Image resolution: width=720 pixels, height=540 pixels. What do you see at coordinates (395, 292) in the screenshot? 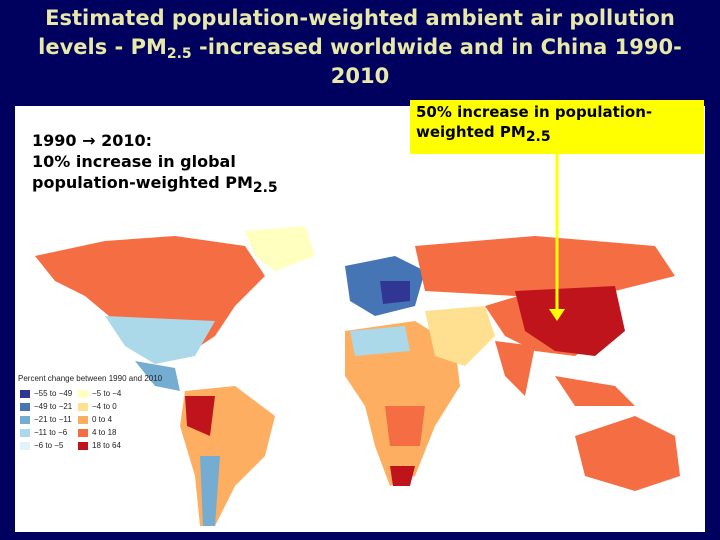
I see `central-europe` at bounding box center [395, 292].